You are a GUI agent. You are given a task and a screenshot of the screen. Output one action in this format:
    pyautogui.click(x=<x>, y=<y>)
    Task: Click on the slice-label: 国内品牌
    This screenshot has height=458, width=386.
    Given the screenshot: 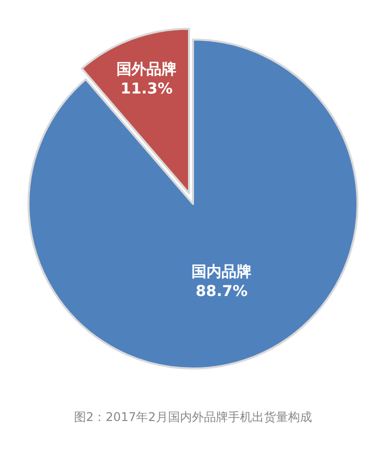 What is the action you would take?
    pyautogui.click(x=222, y=271)
    